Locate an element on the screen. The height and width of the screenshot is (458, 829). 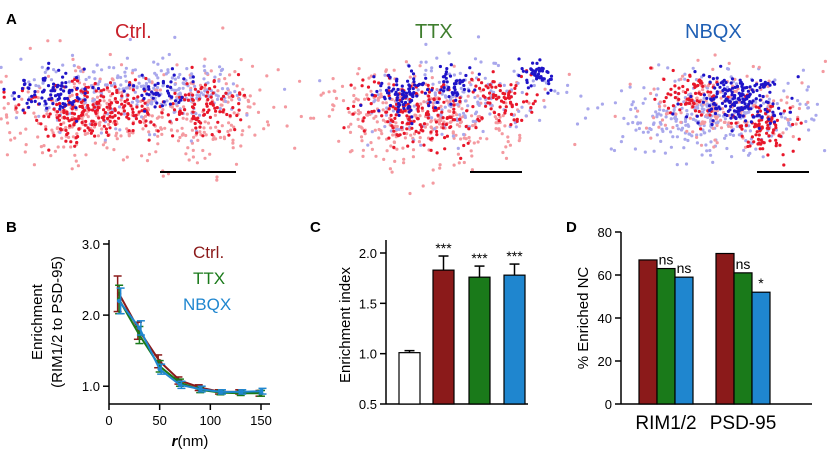
b-x-tick-label: 0 is located at coordinates (108, 420).